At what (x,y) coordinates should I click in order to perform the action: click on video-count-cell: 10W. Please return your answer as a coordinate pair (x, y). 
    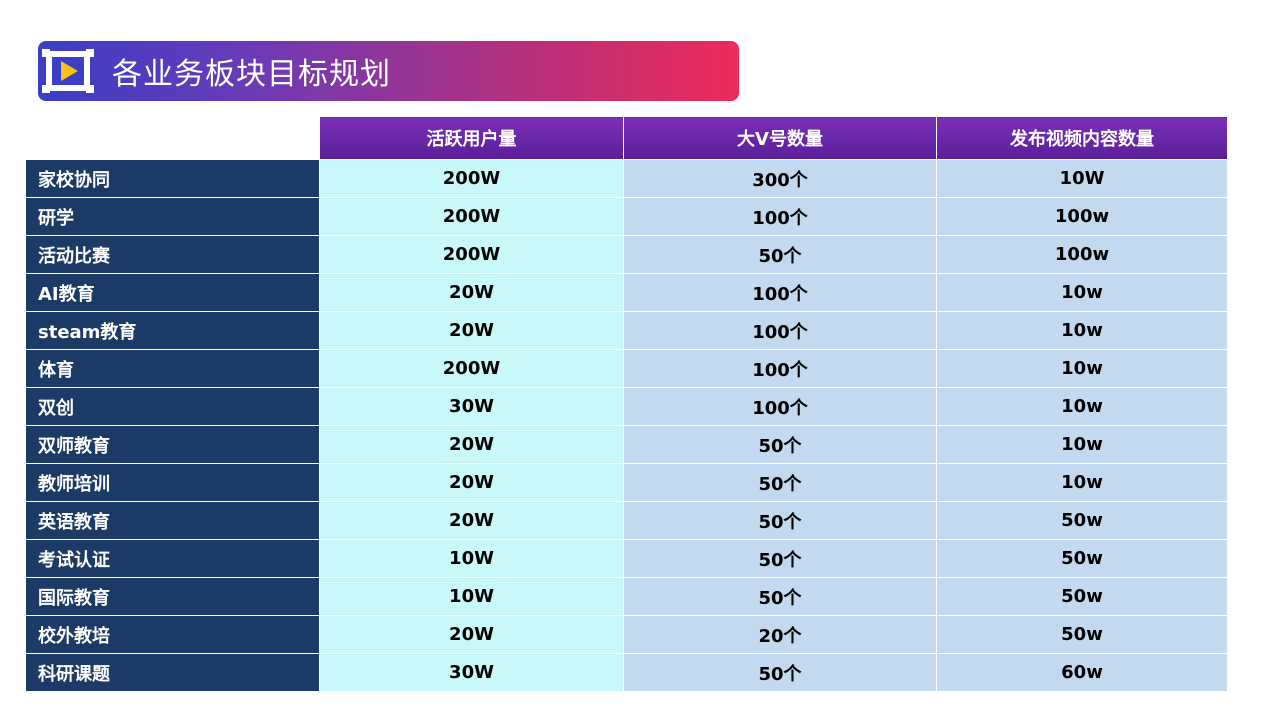
    Looking at the image, I should click on (1082, 178).